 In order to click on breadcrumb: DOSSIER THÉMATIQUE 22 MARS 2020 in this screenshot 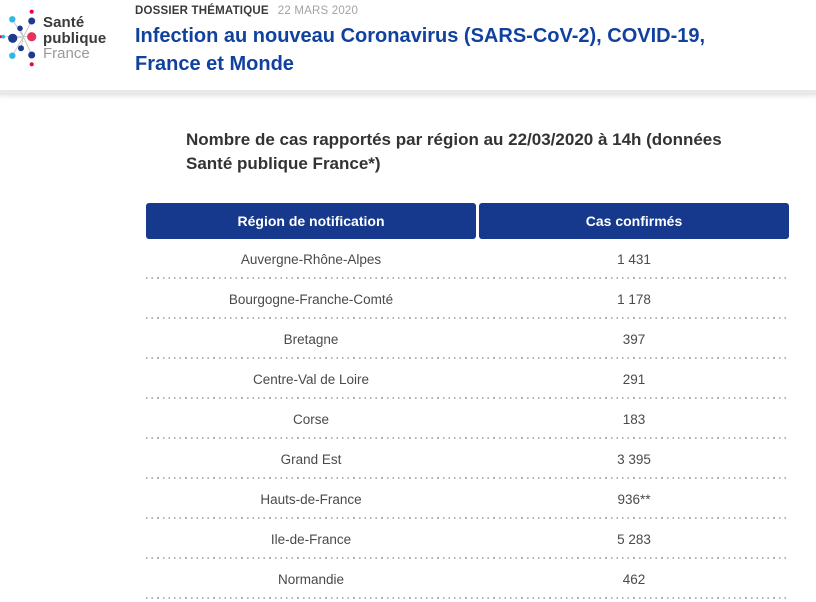, I will do `click(470, 11)`.